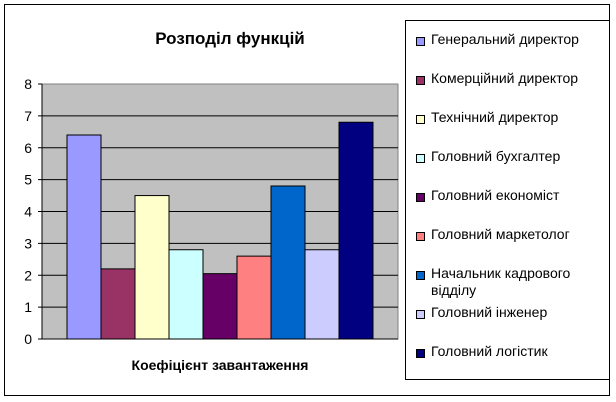 The height and width of the screenshot is (402, 616). I want to click on chart-title: Розподіл функцій, so click(230, 38).